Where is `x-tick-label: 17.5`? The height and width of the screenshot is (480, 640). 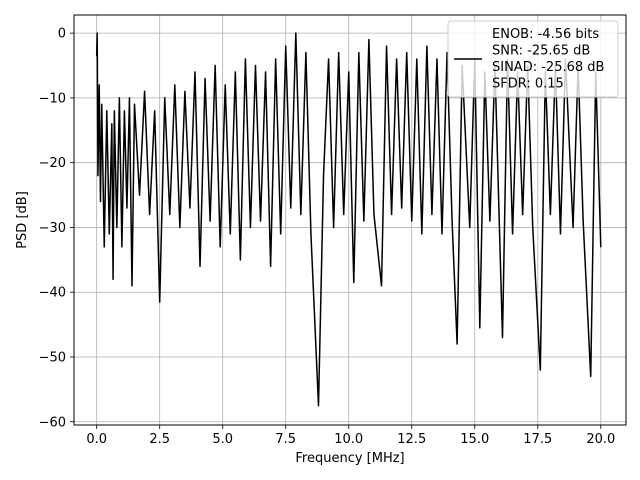
x-tick-label: 17.5 is located at coordinates (537, 439).